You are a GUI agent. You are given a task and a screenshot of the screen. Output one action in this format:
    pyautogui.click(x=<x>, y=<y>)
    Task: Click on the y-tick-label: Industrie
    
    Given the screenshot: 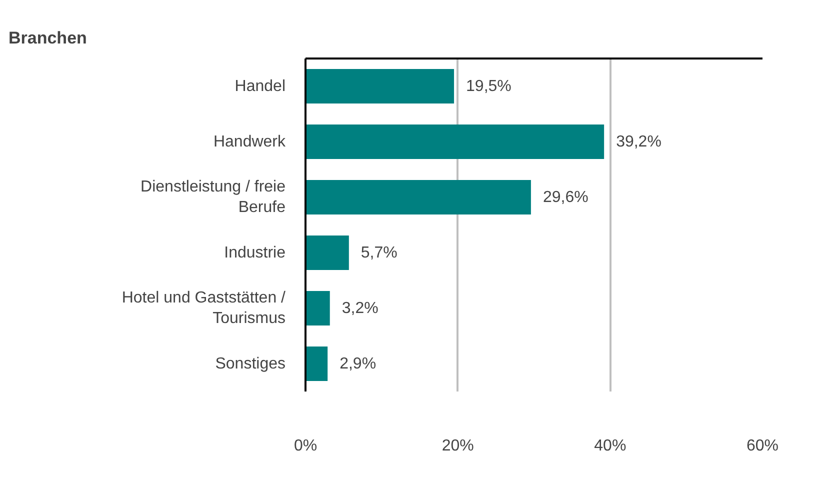 What is the action you would take?
    pyautogui.click(x=255, y=253)
    